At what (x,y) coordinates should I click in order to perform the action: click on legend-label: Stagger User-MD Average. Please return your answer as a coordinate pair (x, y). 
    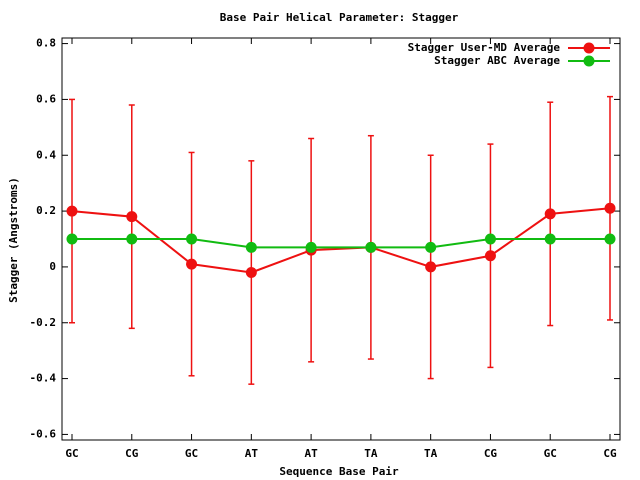
    Looking at the image, I should click on (484, 47).